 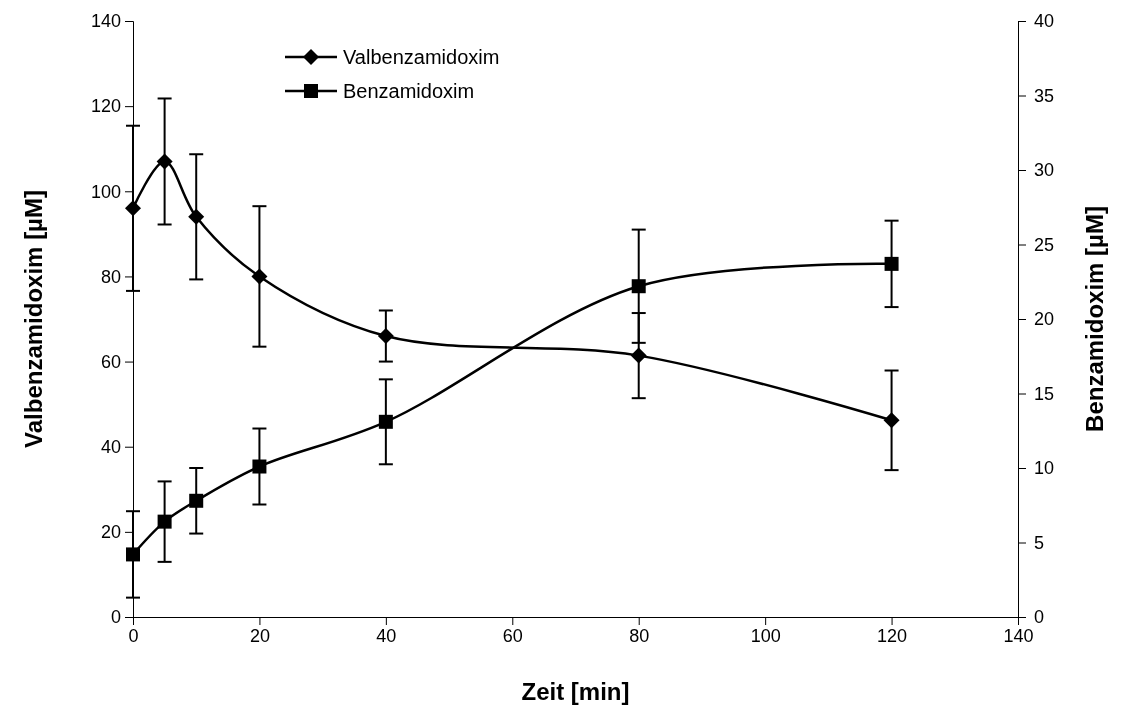 I want to click on y-axis-title: Valbenzamidoxim [µM], so click(x=33, y=319).